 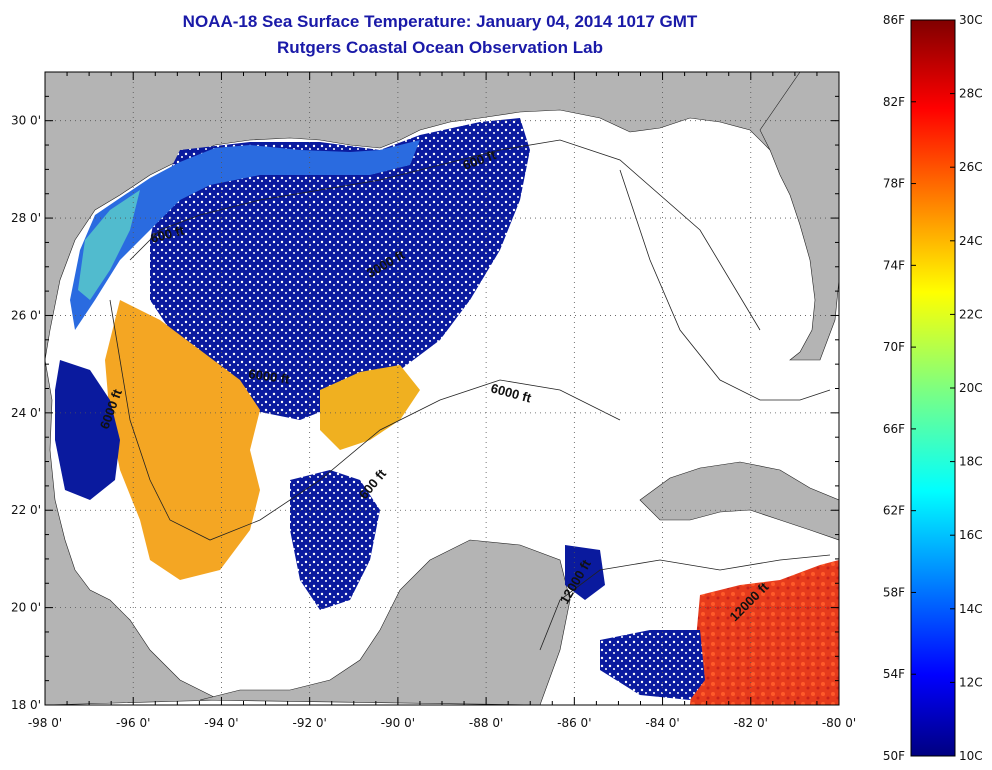 What do you see at coordinates (26, 121) in the screenshot?
I see `y-tick-label: 30 0'` at bounding box center [26, 121].